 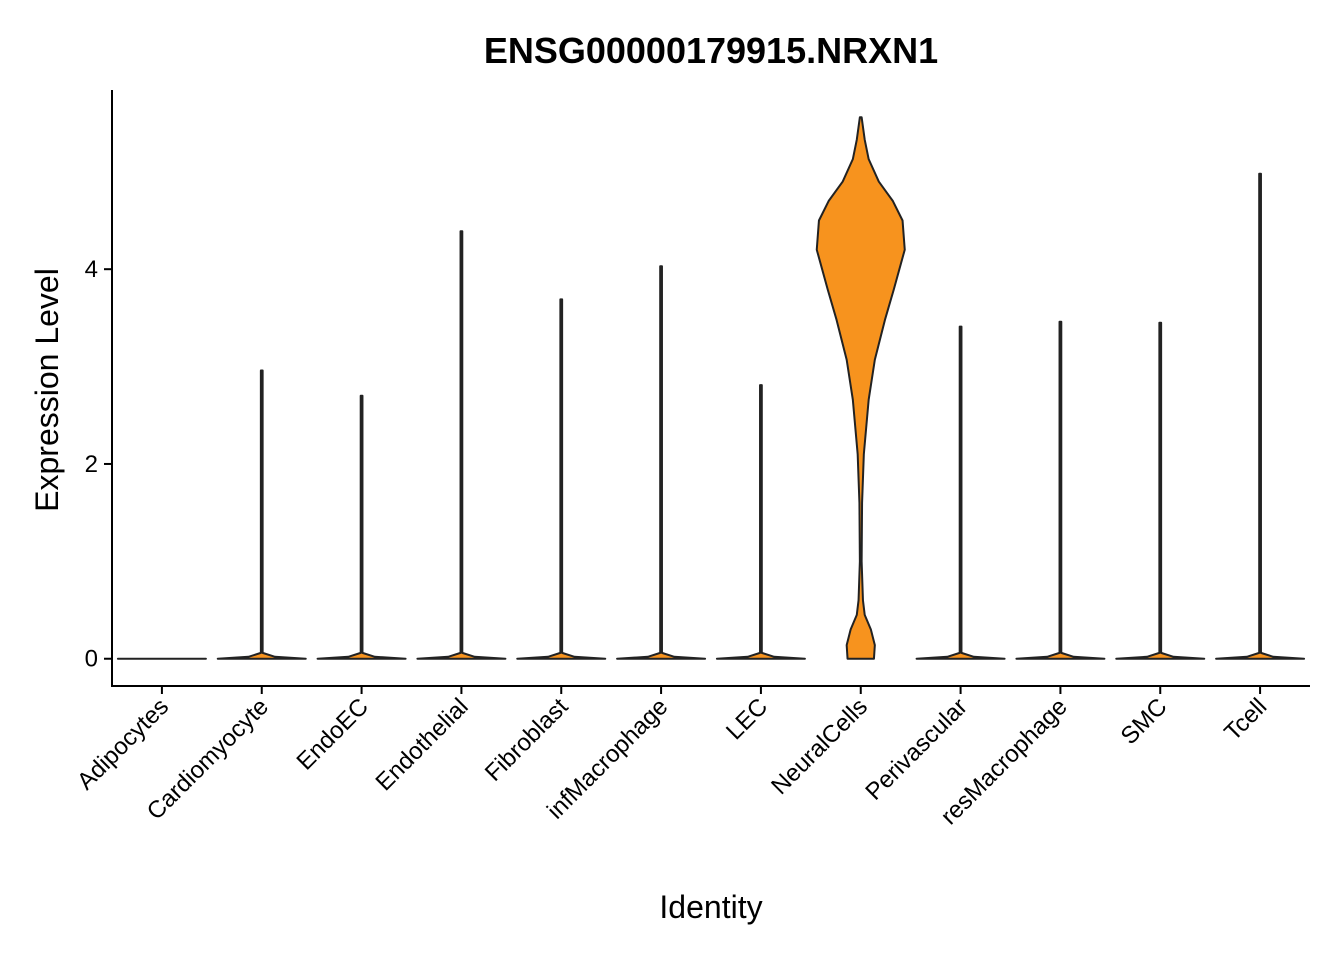 I want to click on x-tick-label: Tcell, so click(x=1245, y=719).